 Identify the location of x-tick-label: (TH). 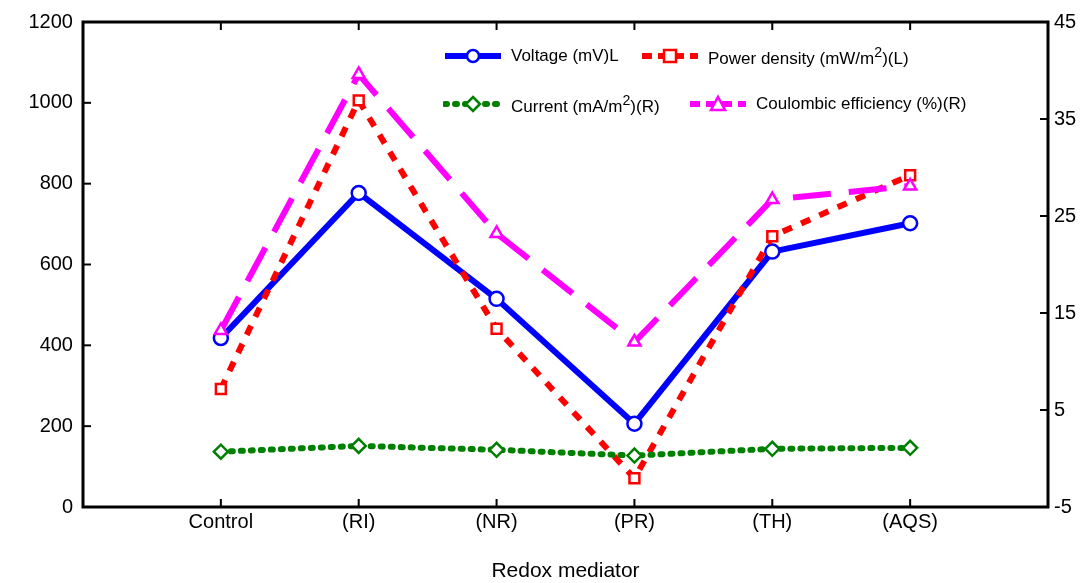
(772, 520).